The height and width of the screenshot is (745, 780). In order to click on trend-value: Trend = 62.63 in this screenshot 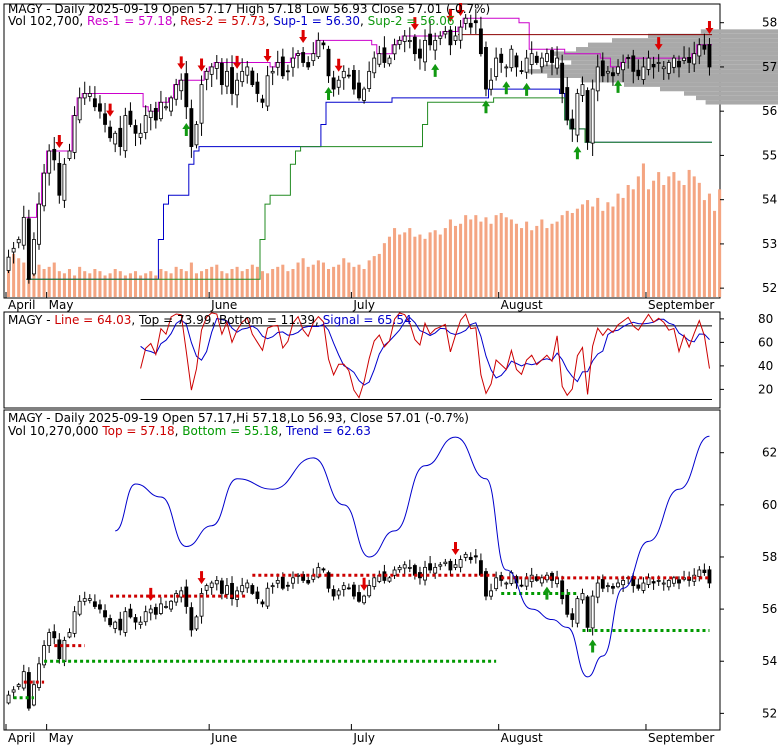, I will do `click(328, 431)`.